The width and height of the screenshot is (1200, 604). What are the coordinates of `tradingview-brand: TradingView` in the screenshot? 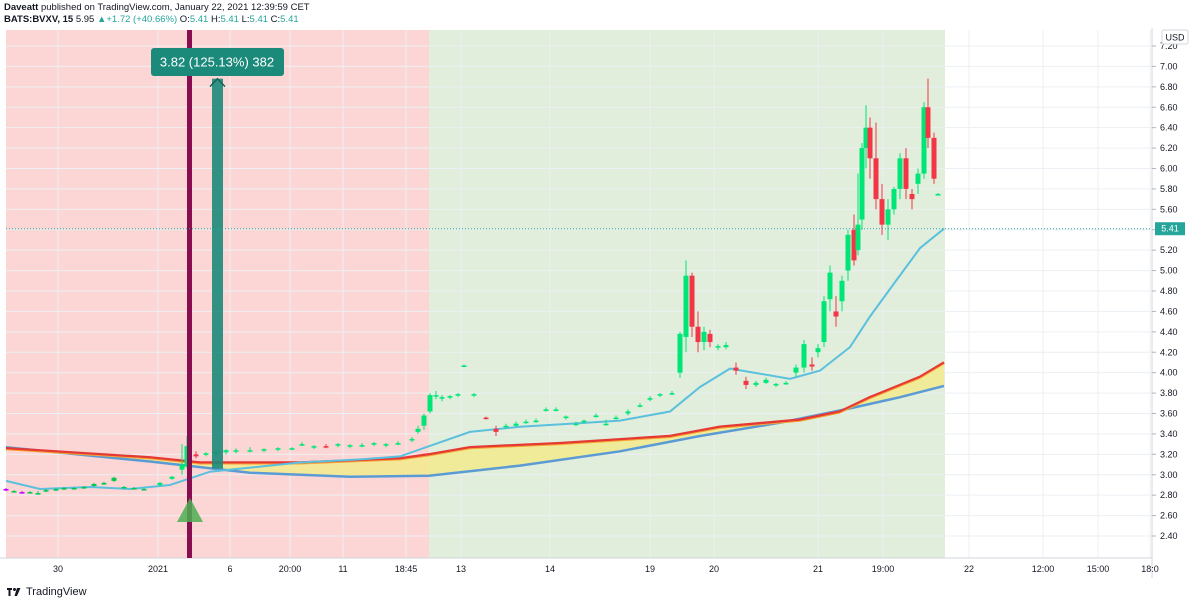 It's located at (46, 592).